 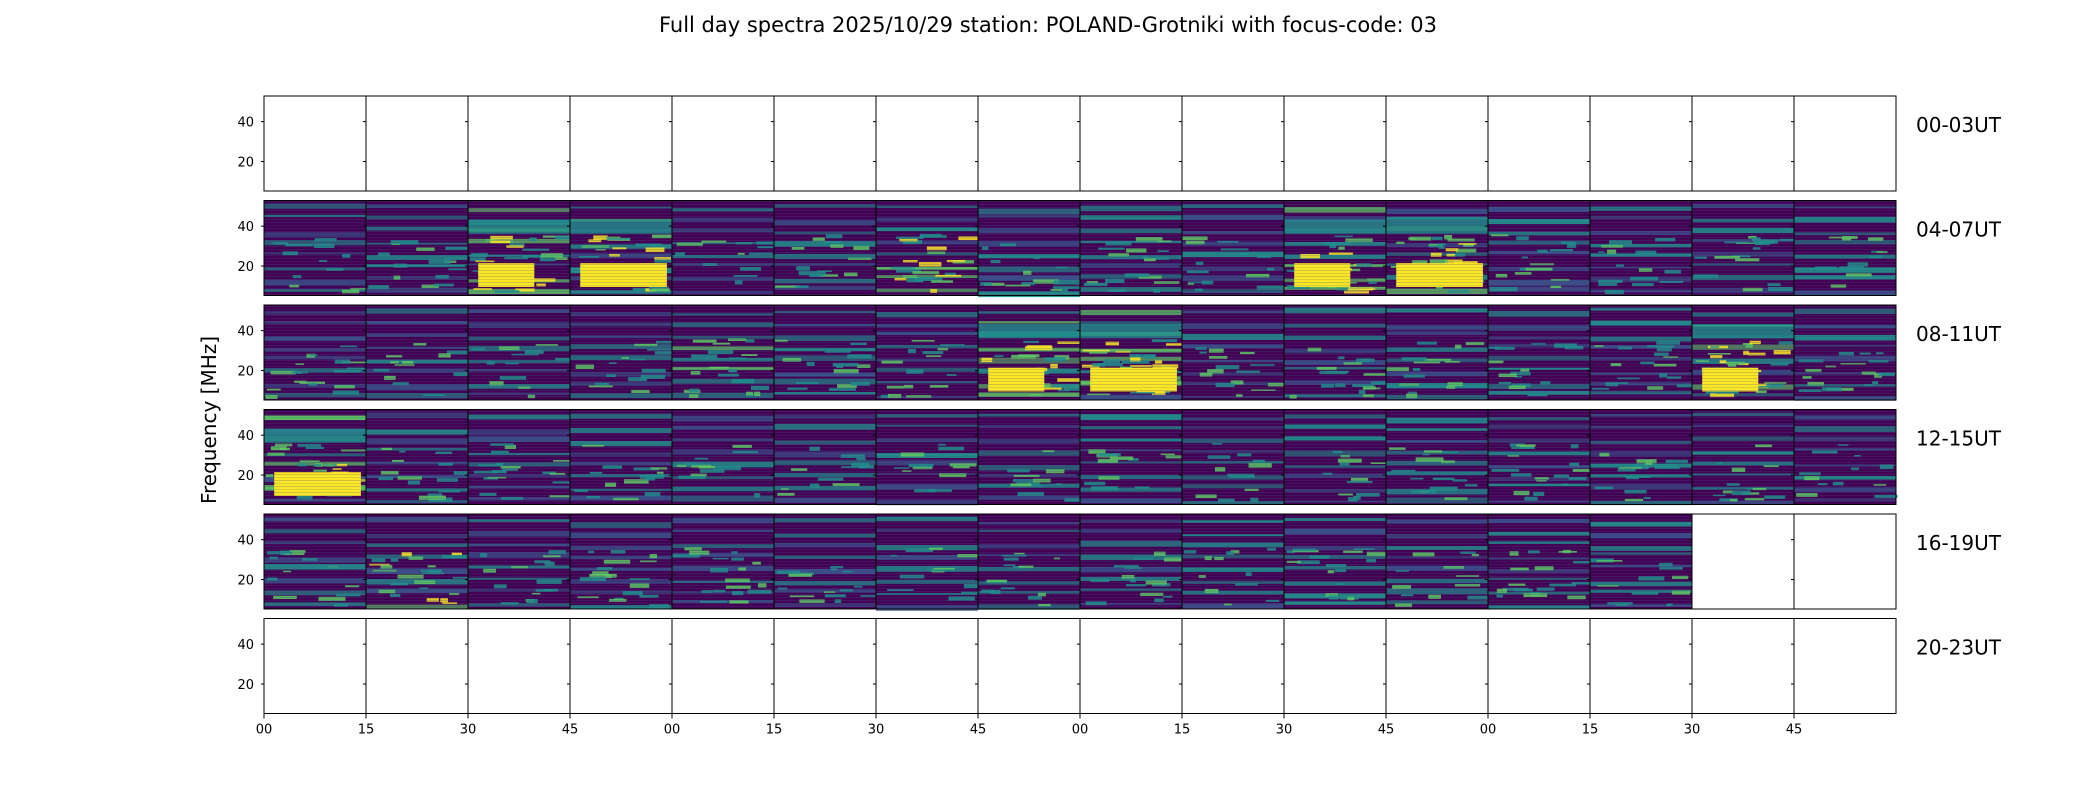 I want to click on y-axis-label: Frequency [MHz], so click(x=209, y=420).